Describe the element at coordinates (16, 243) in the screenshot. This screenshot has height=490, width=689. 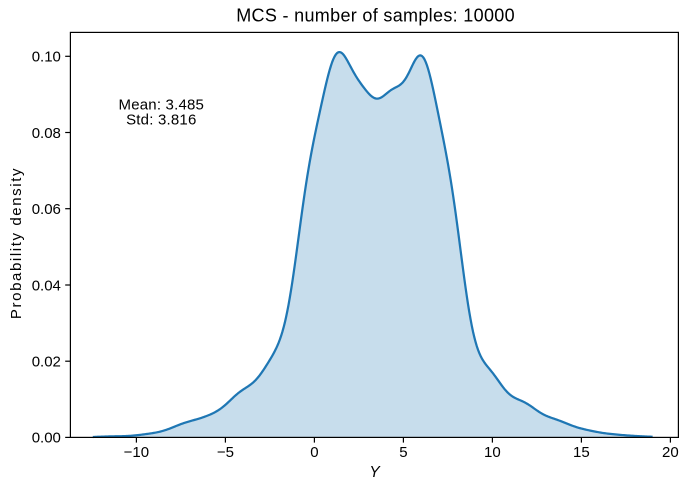
I see `svg-text: Probability density` at that location.